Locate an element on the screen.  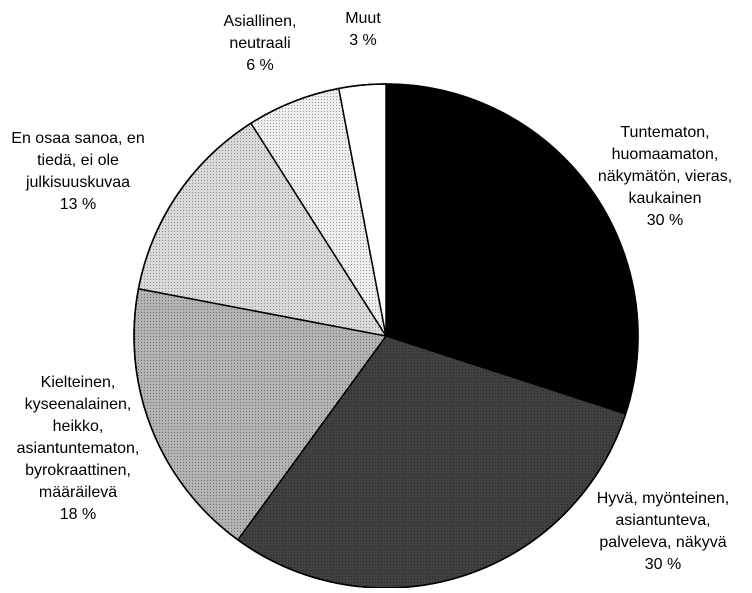
pie-label-line: 6 % is located at coordinates (260, 65).